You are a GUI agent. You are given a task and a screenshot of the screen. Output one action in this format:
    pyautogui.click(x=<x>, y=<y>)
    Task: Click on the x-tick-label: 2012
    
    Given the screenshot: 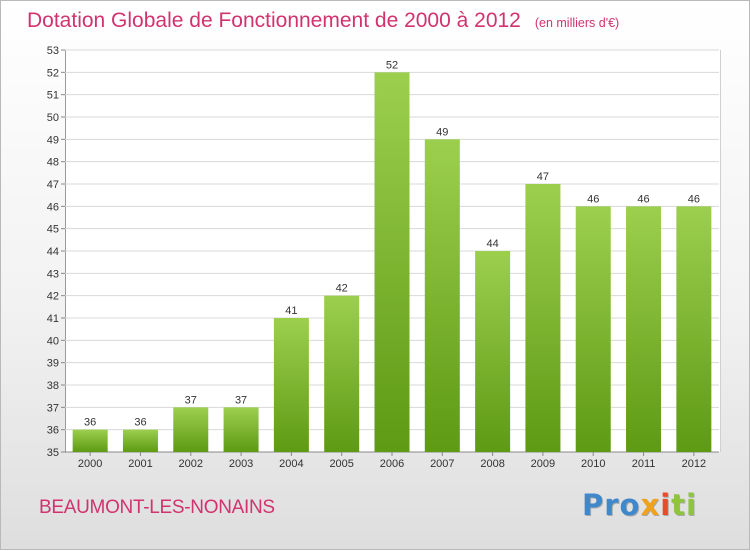 What is the action you would take?
    pyautogui.click(x=694, y=464)
    